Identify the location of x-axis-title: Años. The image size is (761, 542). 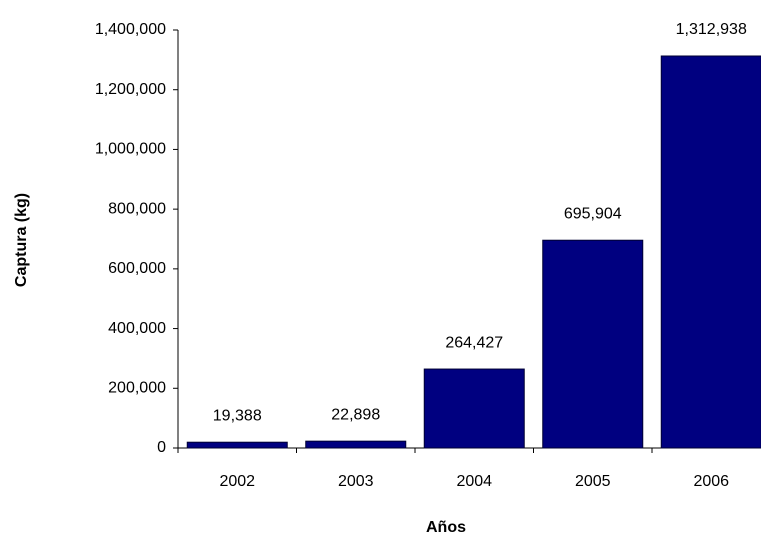
(446, 527).